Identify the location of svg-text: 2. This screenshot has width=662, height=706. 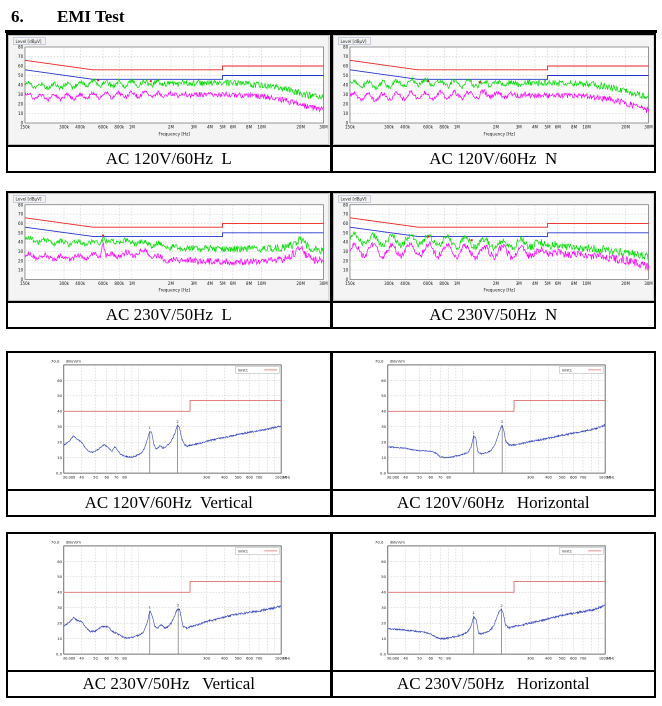
(502, 422).